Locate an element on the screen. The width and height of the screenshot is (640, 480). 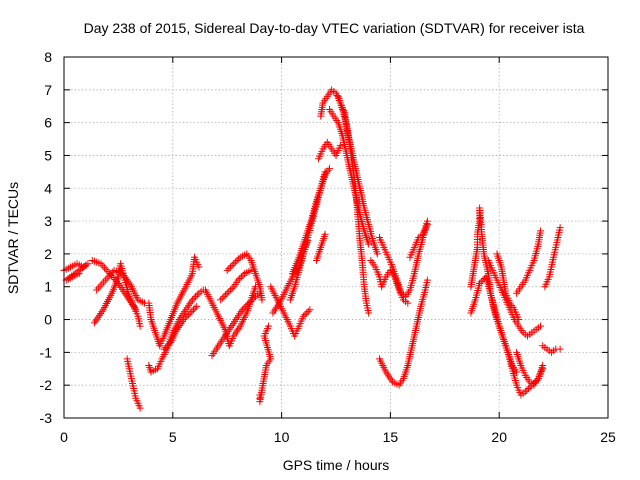
series-s10 is located at coordinates (236, 324).